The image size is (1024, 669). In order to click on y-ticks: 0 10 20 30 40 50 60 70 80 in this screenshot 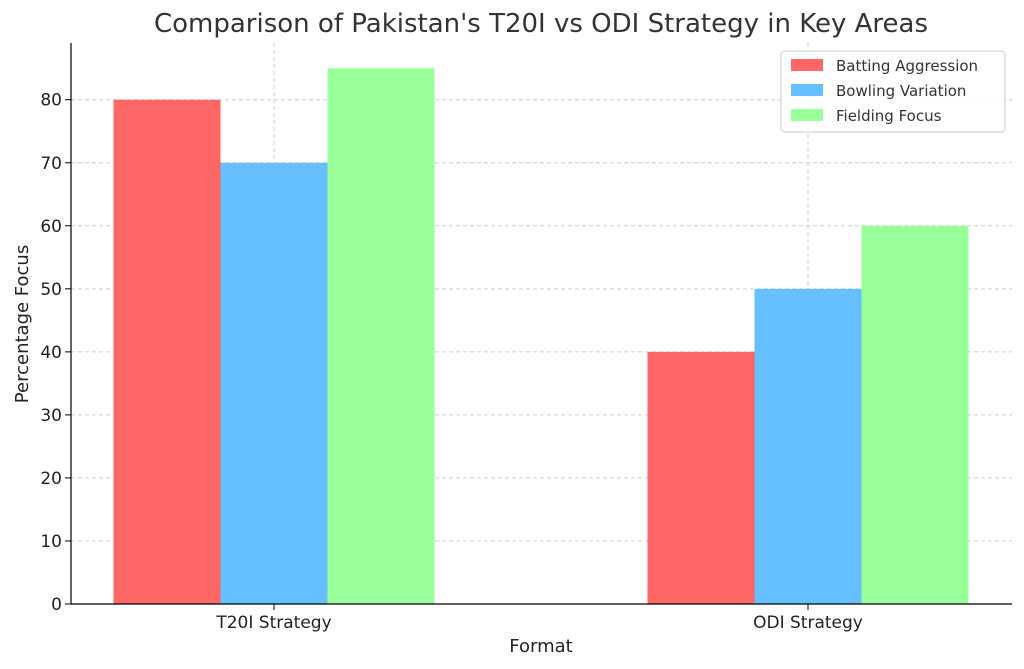, I will do `click(55, 353)`.